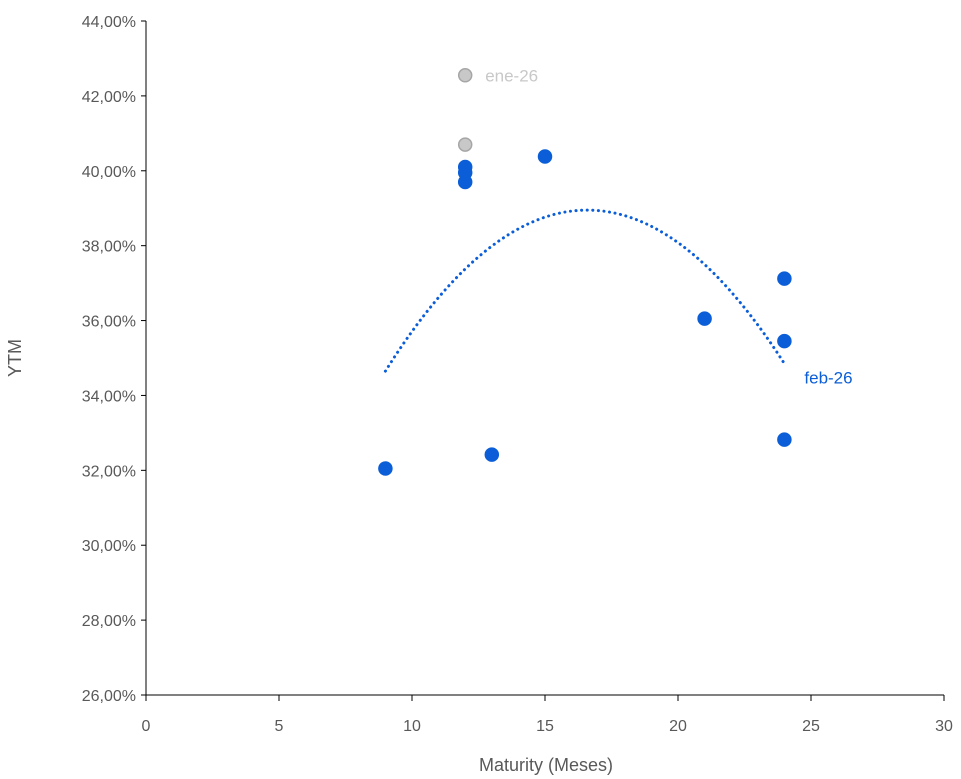 This screenshot has height=779, width=961. Describe the element at coordinates (279, 726) in the screenshot. I see `x-tick-label: 5` at that location.